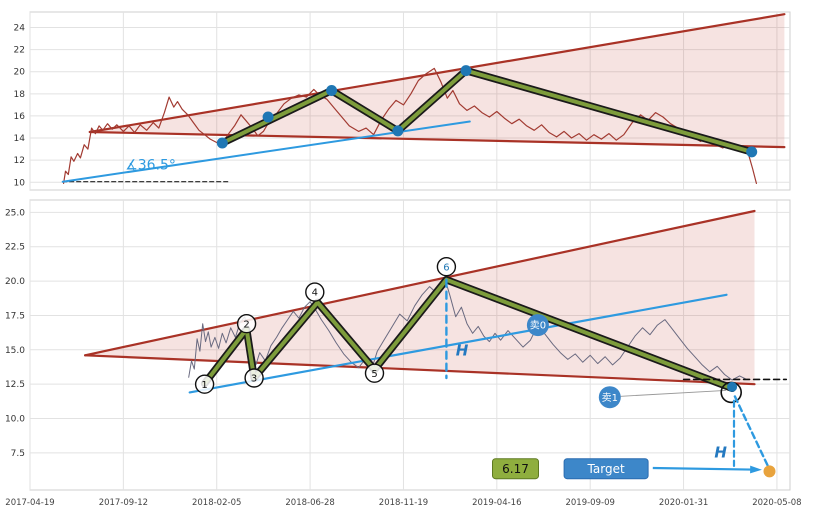 This screenshot has height=520, width=822. I want to click on y-tick-label: 17.5, so click(15, 316).